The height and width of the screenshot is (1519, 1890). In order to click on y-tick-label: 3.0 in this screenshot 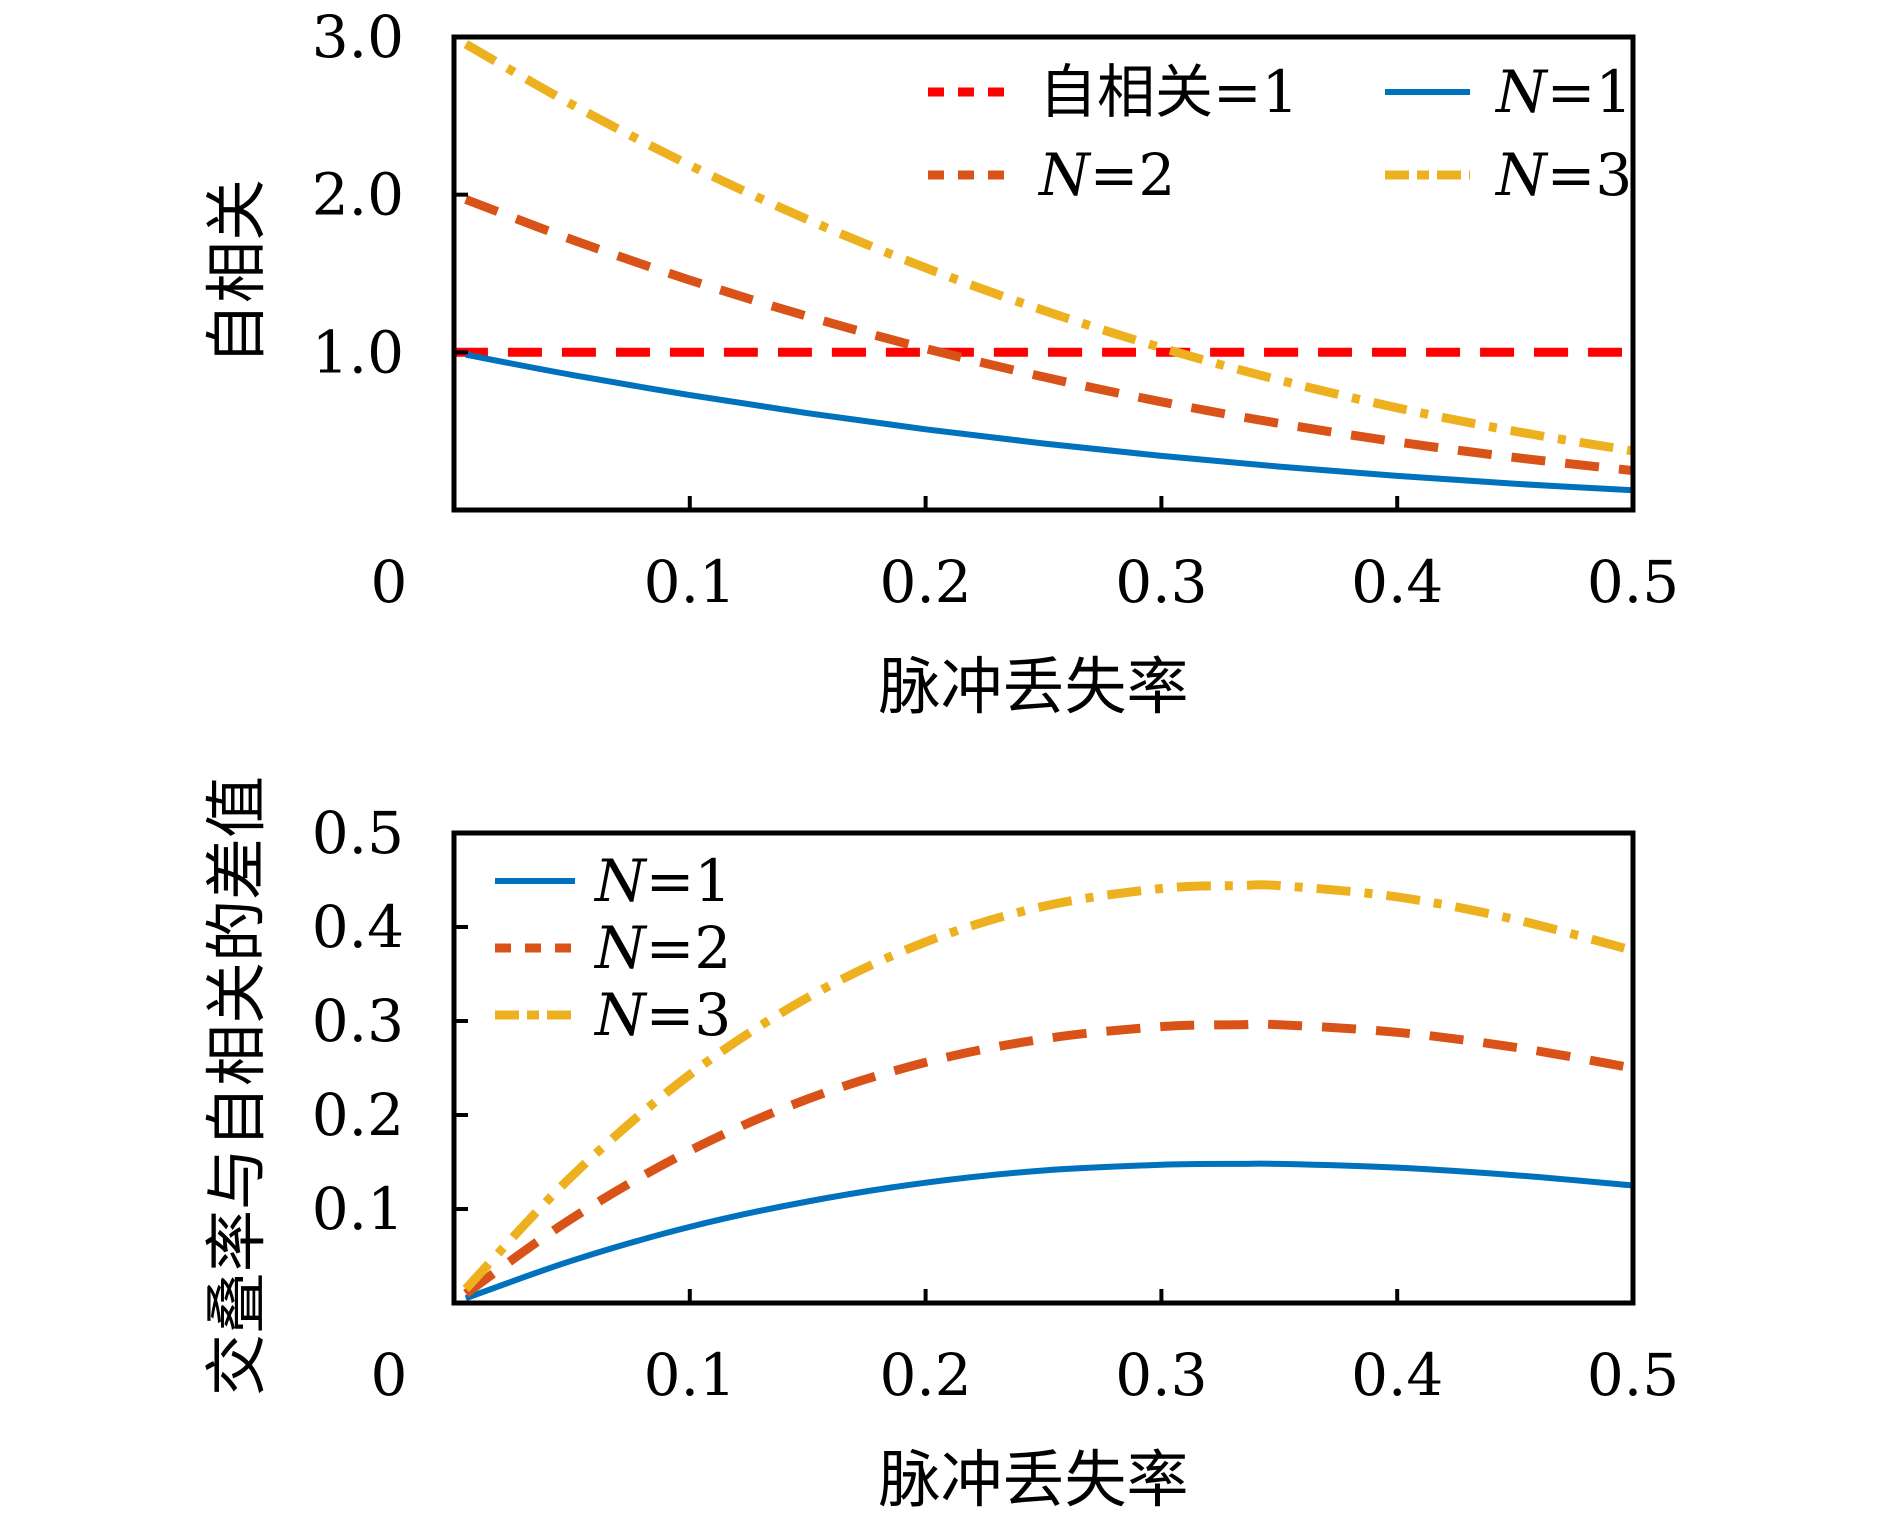, I will do `click(358, 37)`.